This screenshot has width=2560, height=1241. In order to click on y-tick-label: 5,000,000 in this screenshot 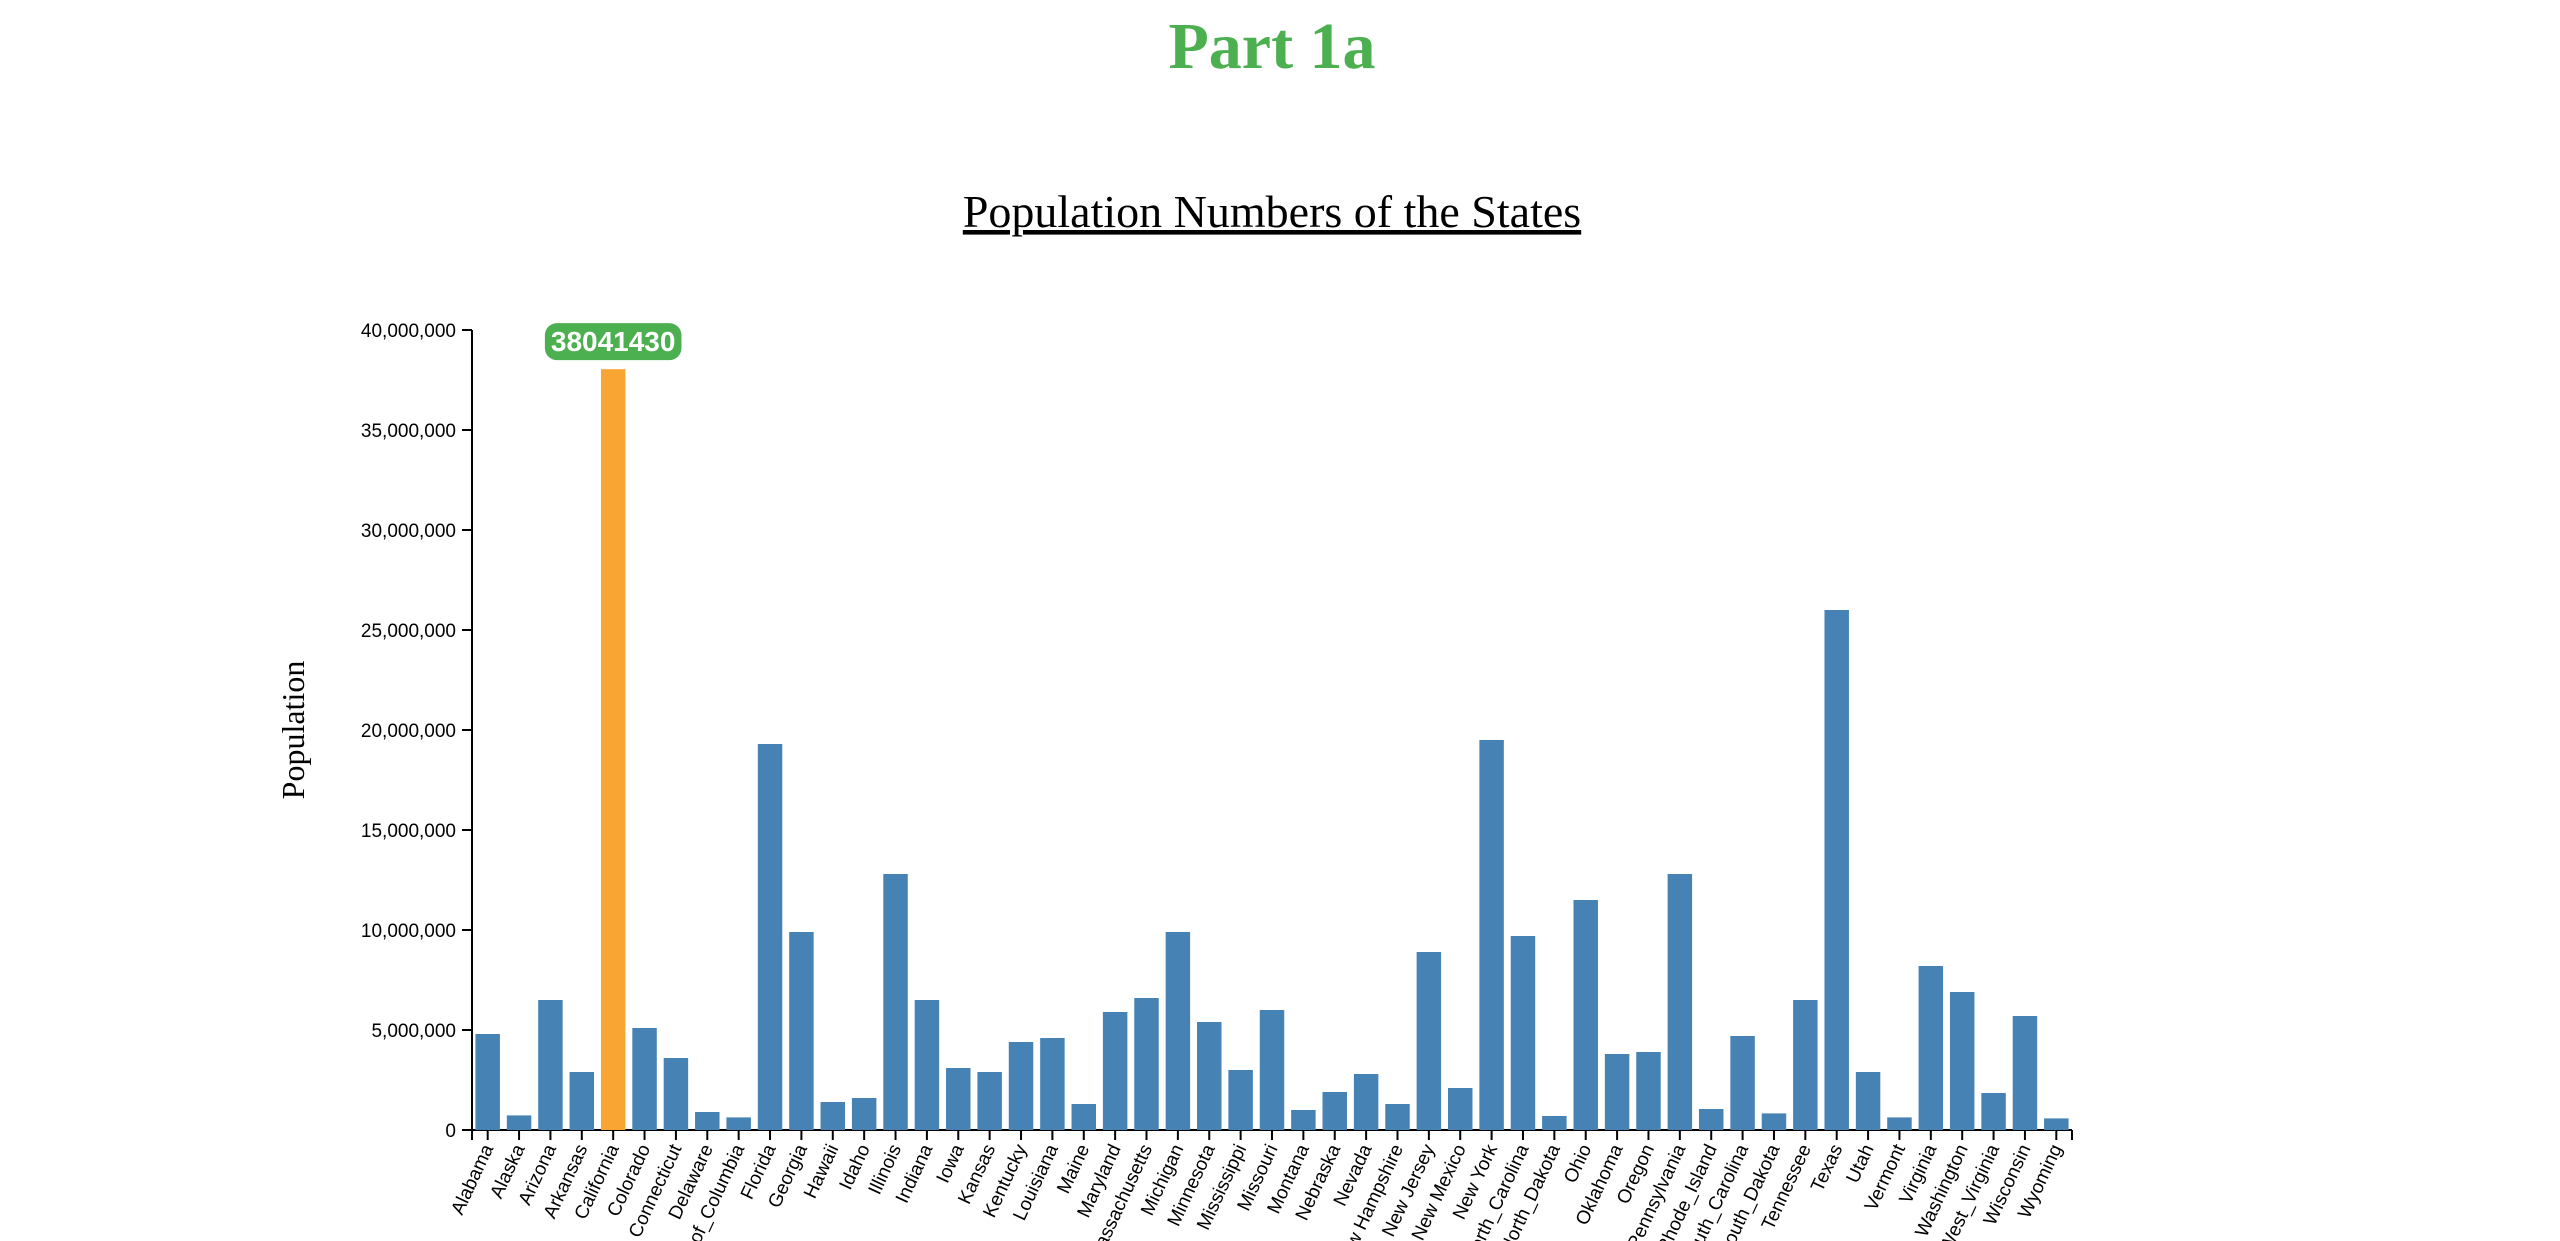, I will do `click(413, 1031)`.